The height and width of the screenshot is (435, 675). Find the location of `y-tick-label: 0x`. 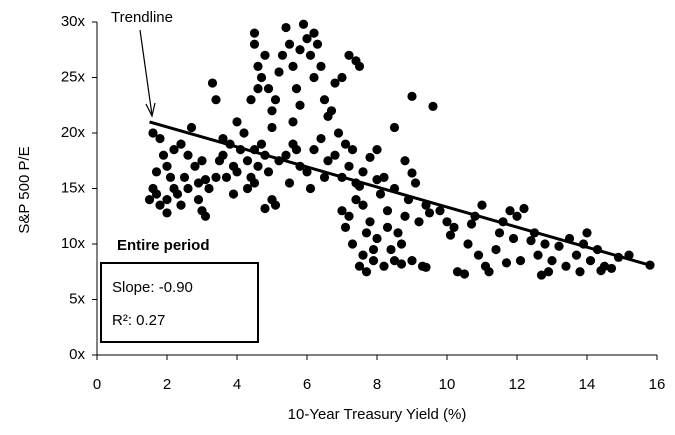

y-tick-label: 0x is located at coordinates (77, 354).